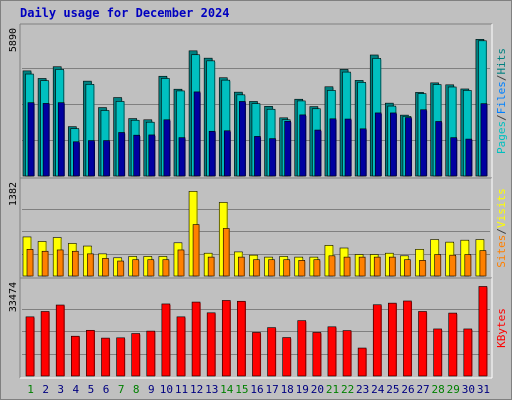 The width and height of the screenshot is (512, 400). Describe the element at coordinates (121, 389) in the screenshot. I see `x-tick-label-day-7: 7` at that location.